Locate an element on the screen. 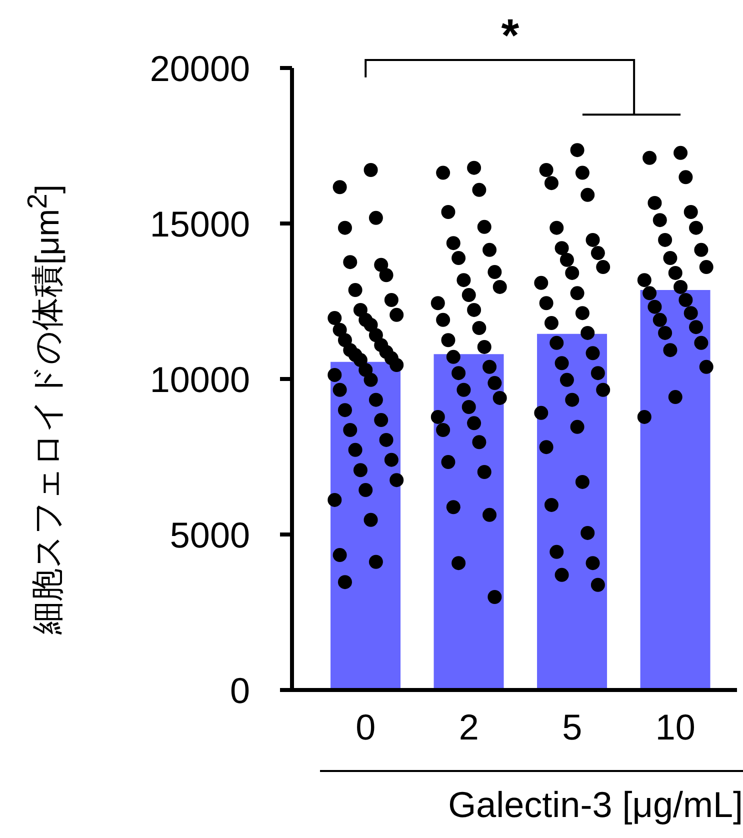  y-tick-label: 10000 is located at coordinates (200, 379).